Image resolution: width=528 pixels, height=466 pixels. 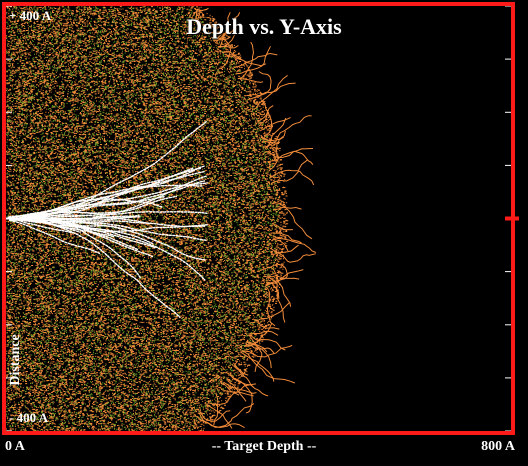 I want to click on y-axis-min-label: - 400 A, so click(x=28, y=417).